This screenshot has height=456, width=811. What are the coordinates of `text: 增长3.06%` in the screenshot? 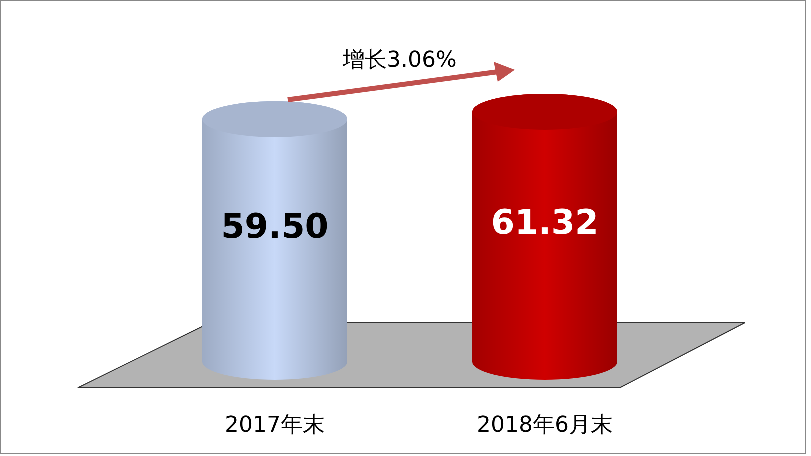 It's located at (399, 60).